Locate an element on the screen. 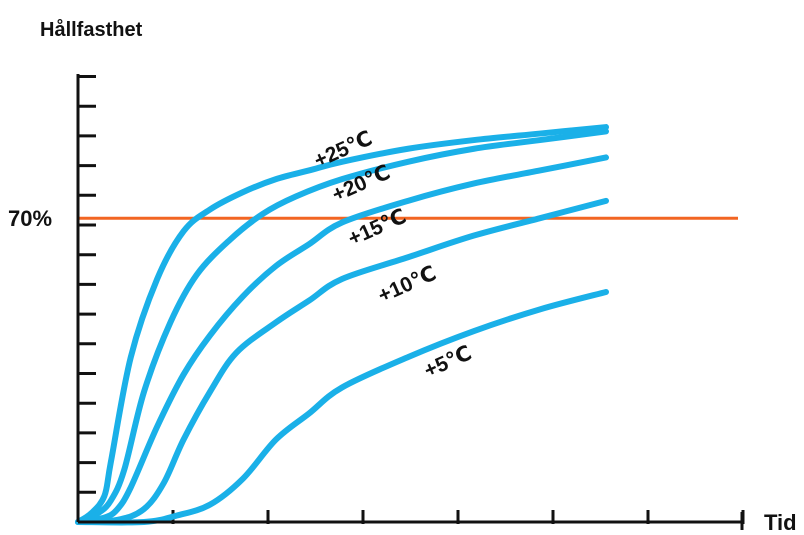 This screenshot has width=804, height=535. series-label: +20℃ is located at coordinates (361, 184).